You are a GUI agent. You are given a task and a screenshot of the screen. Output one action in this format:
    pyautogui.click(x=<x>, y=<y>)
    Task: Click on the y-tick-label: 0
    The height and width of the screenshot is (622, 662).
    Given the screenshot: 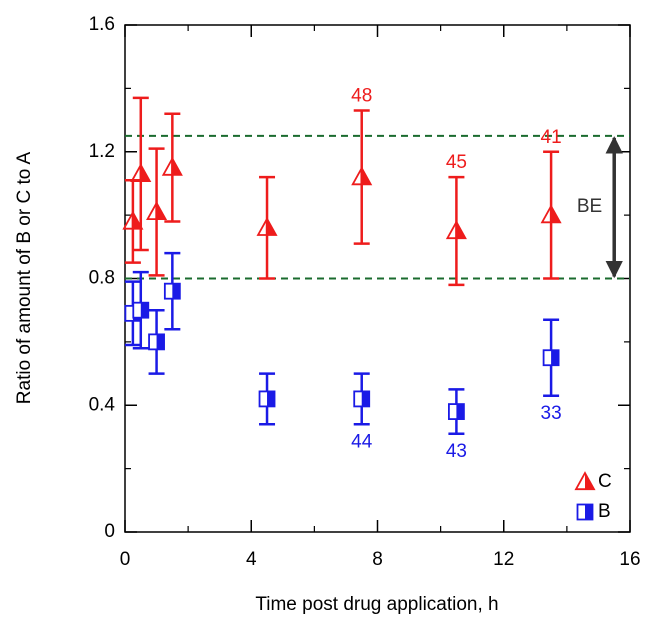 What is the action you would take?
    pyautogui.click(x=109, y=531)
    